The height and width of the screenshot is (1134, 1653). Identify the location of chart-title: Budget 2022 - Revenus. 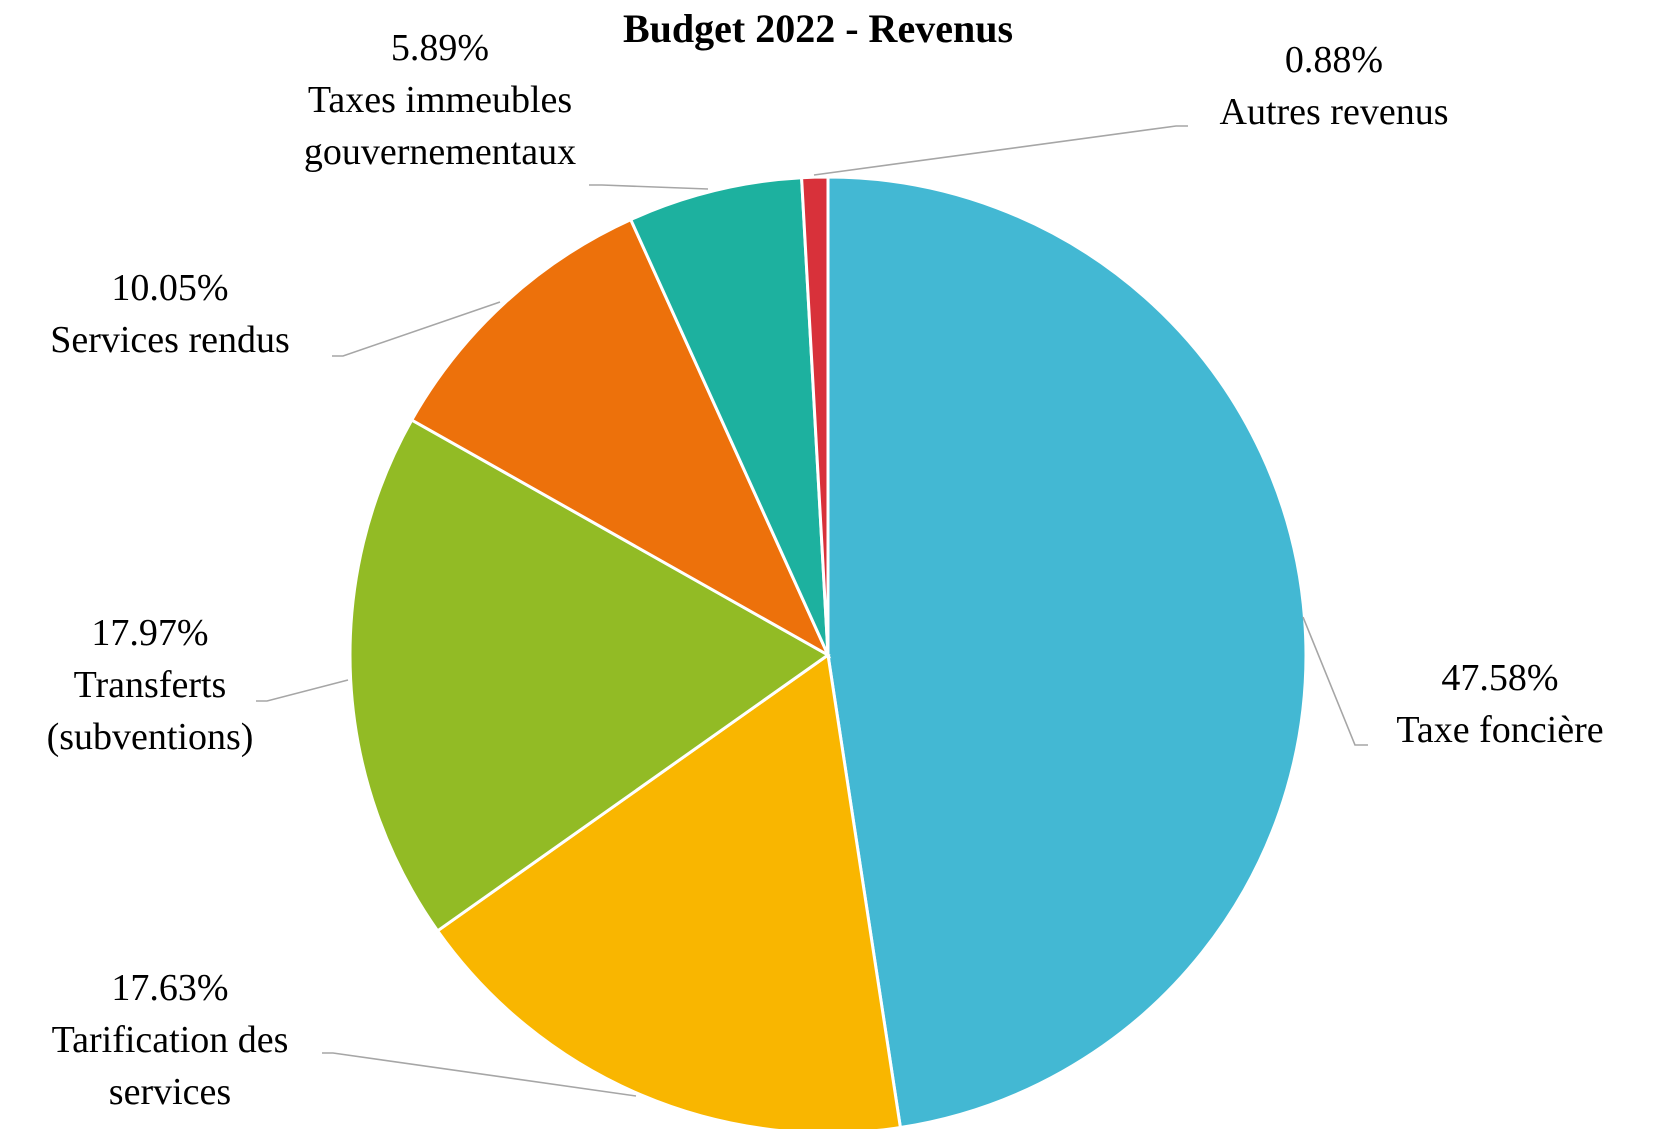
(818, 28).